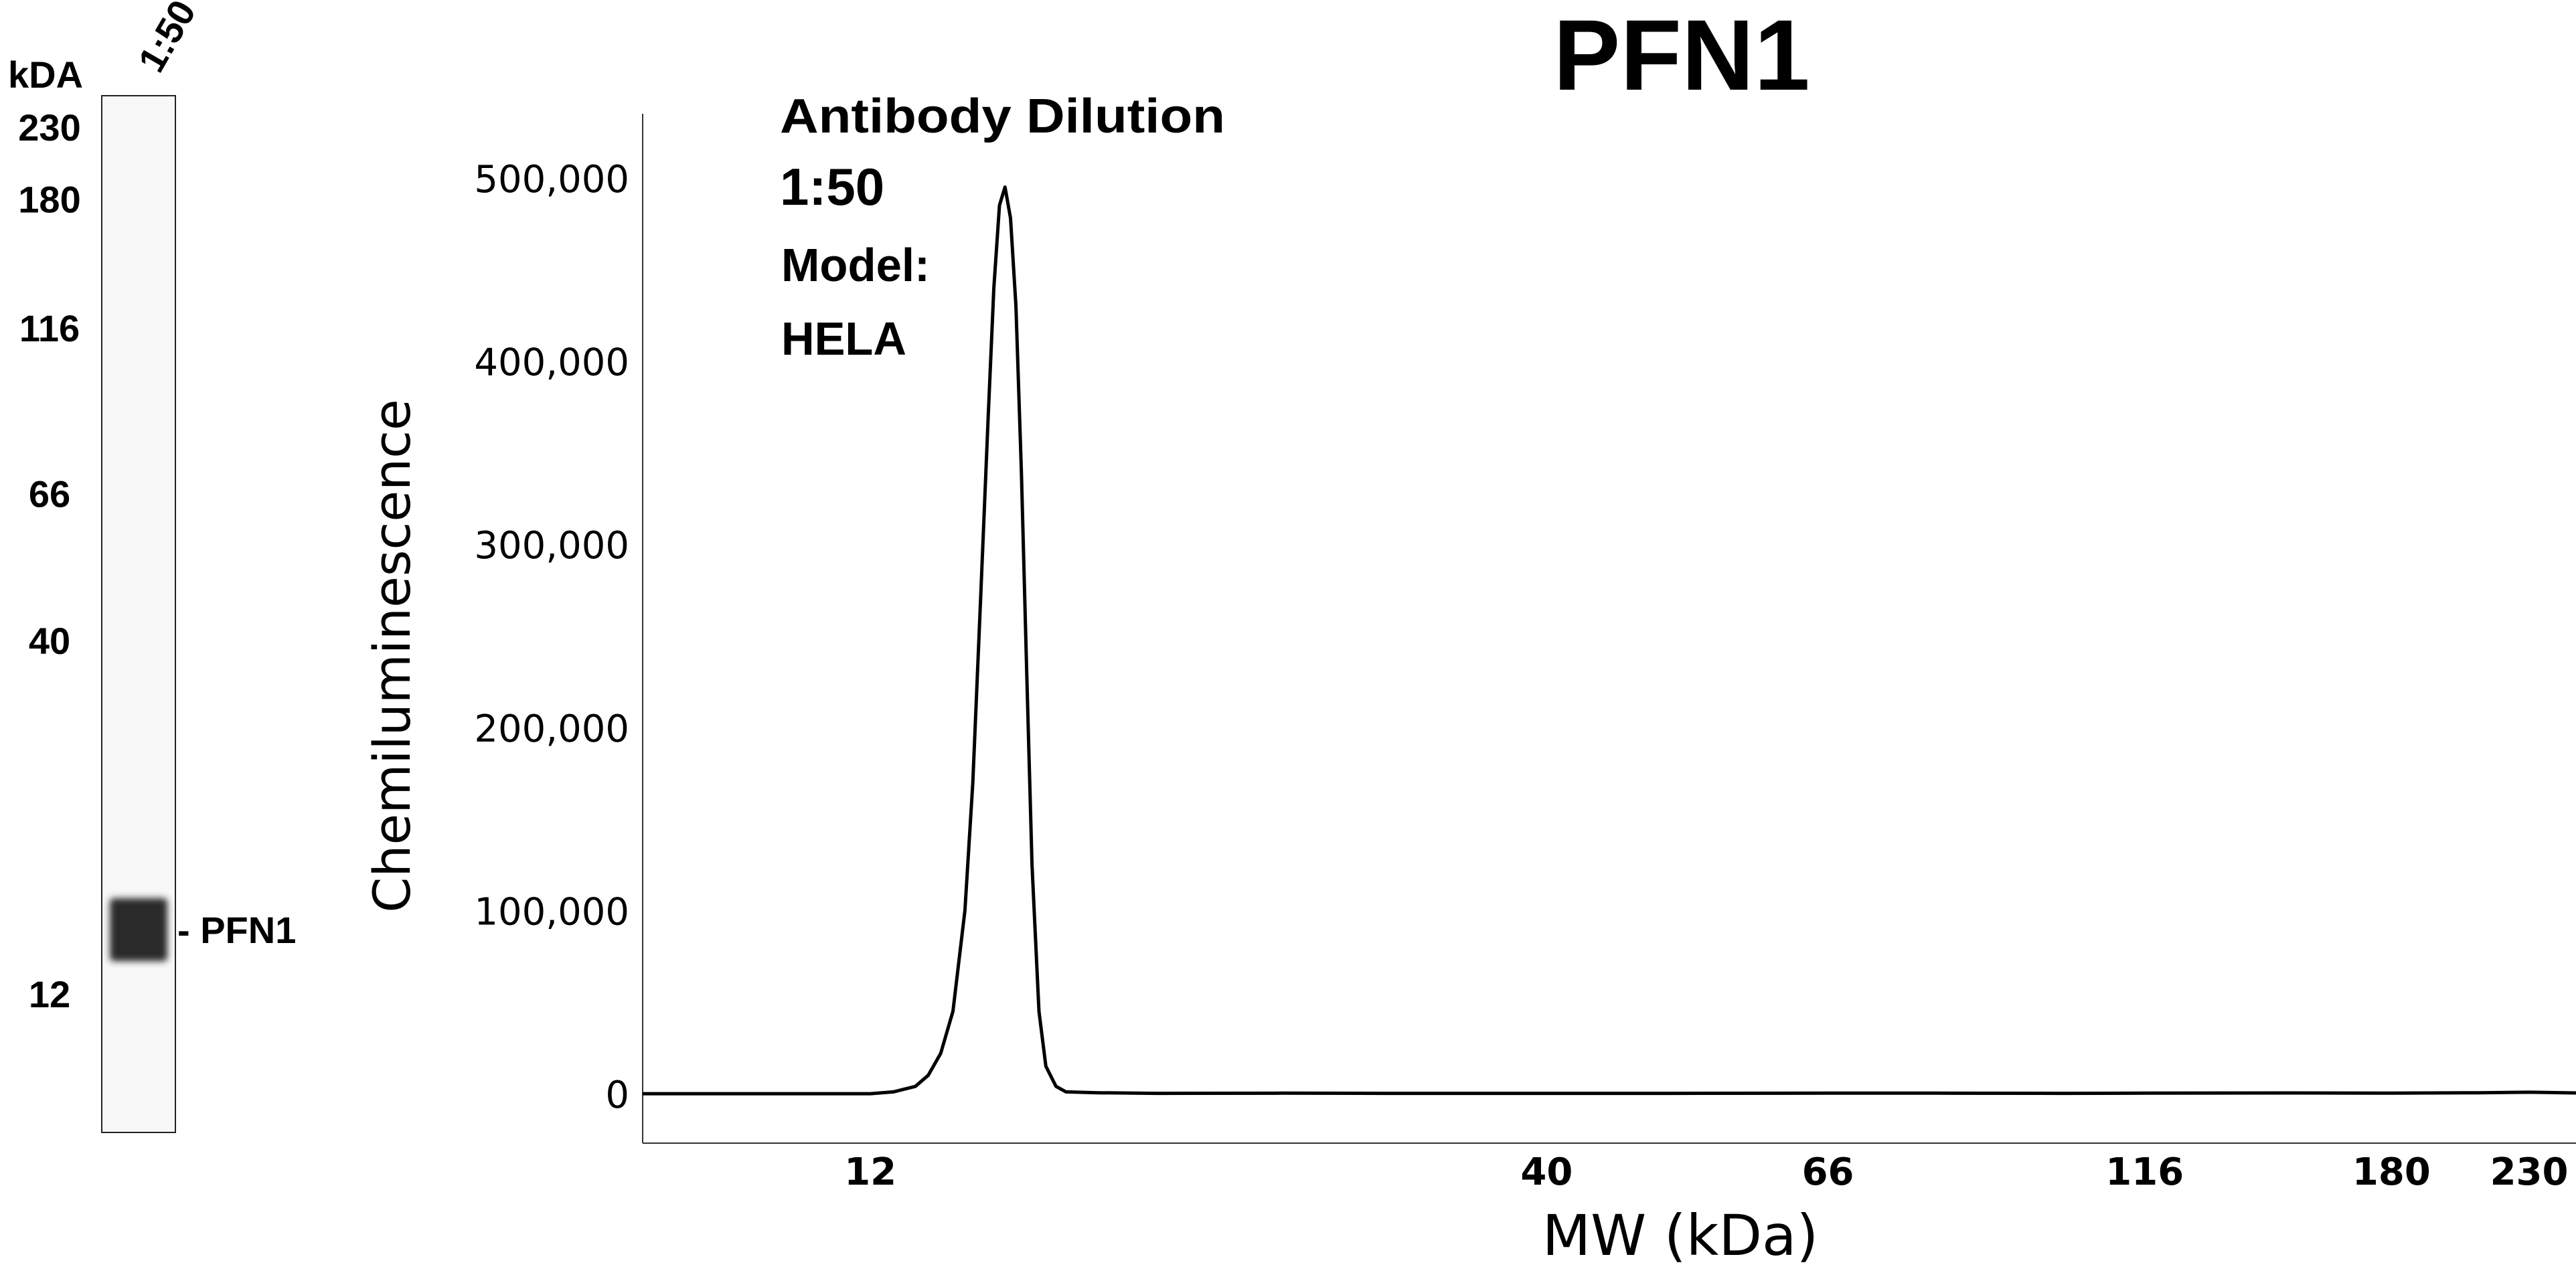  I want to click on annotation-line: HELA, so click(844, 339).